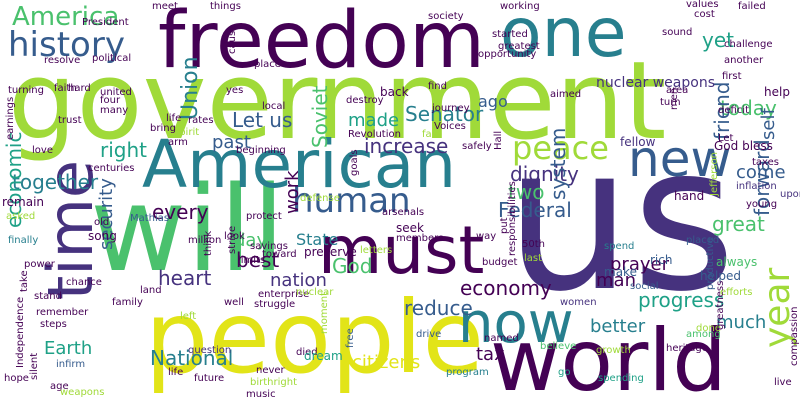 This screenshot has height=400, width=800. I want to click on word: journey, so click(451, 108).